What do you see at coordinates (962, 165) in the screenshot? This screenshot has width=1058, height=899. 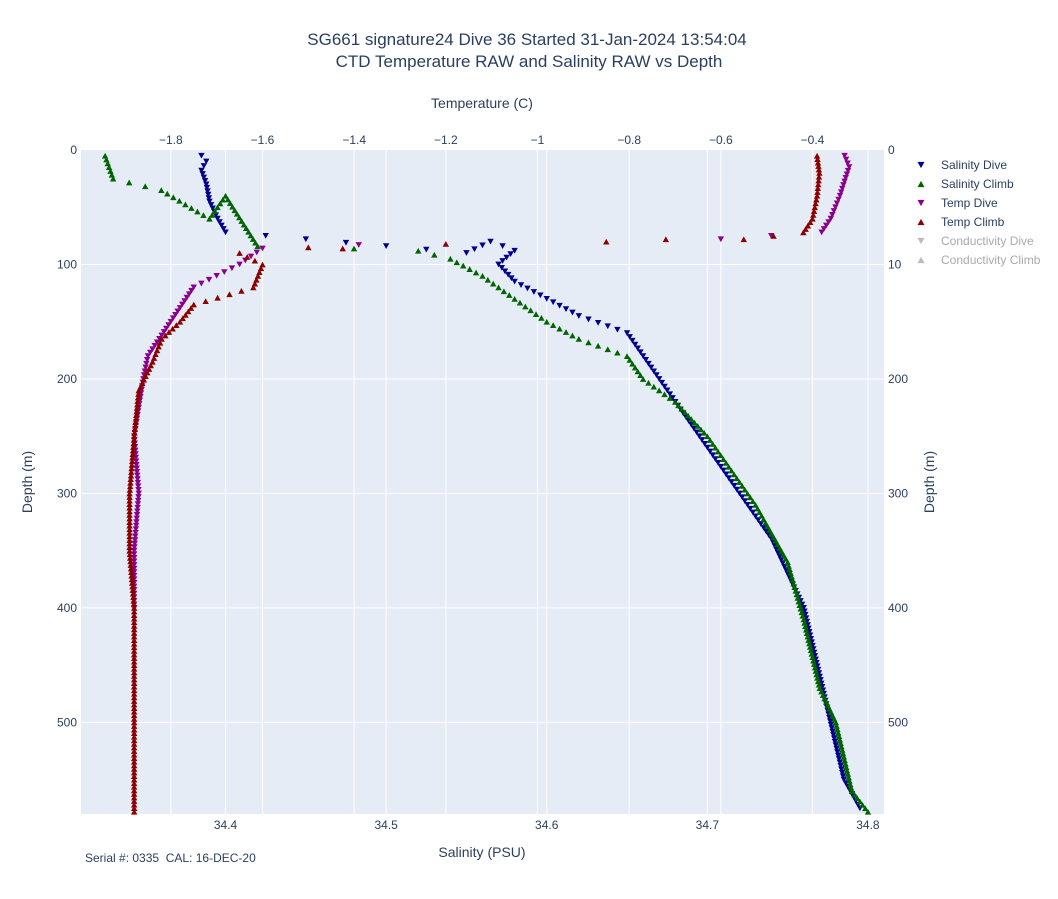 I see `legend-item: Salinity Dive` at bounding box center [962, 165].